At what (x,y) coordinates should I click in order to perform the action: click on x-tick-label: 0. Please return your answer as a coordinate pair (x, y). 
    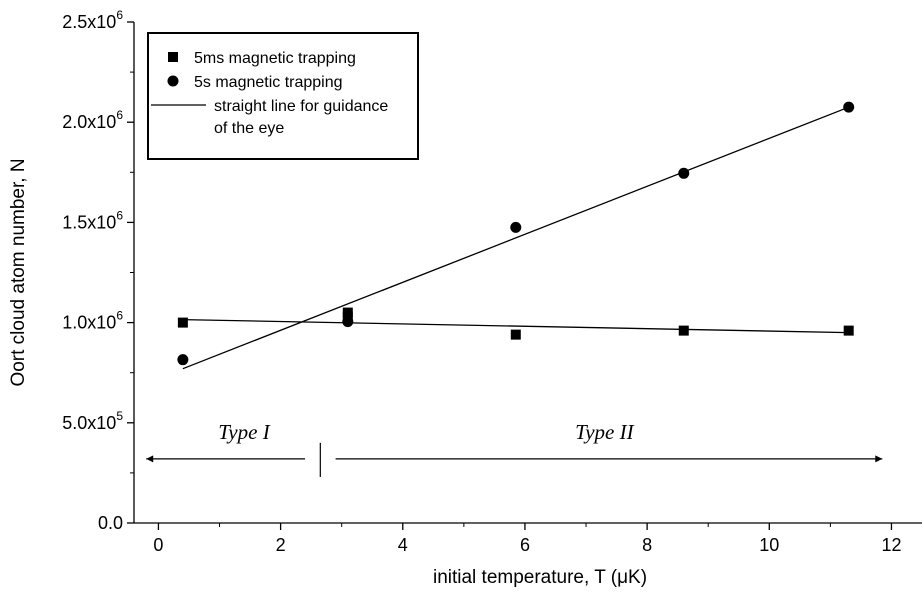
    Looking at the image, I should click on (158, 545).